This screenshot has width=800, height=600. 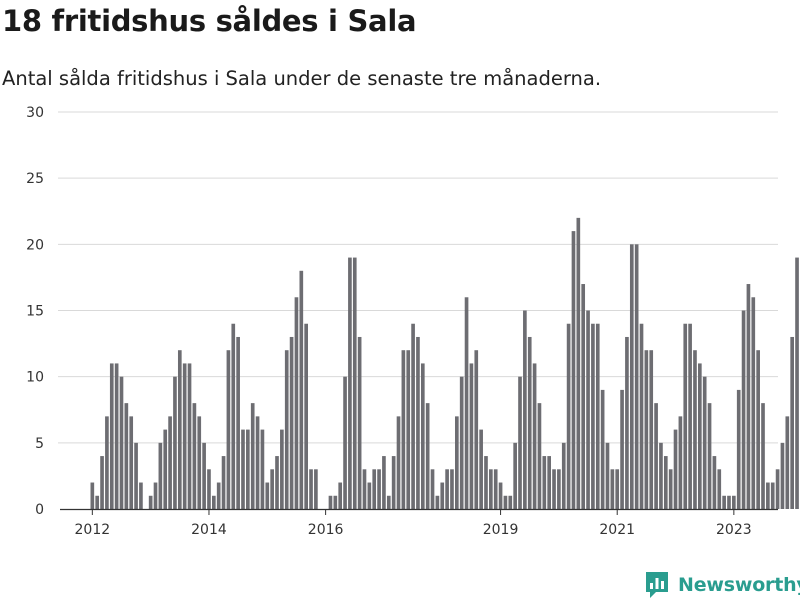 I want to click on y-tick-label-20: 20, so click(x=35, y=245).